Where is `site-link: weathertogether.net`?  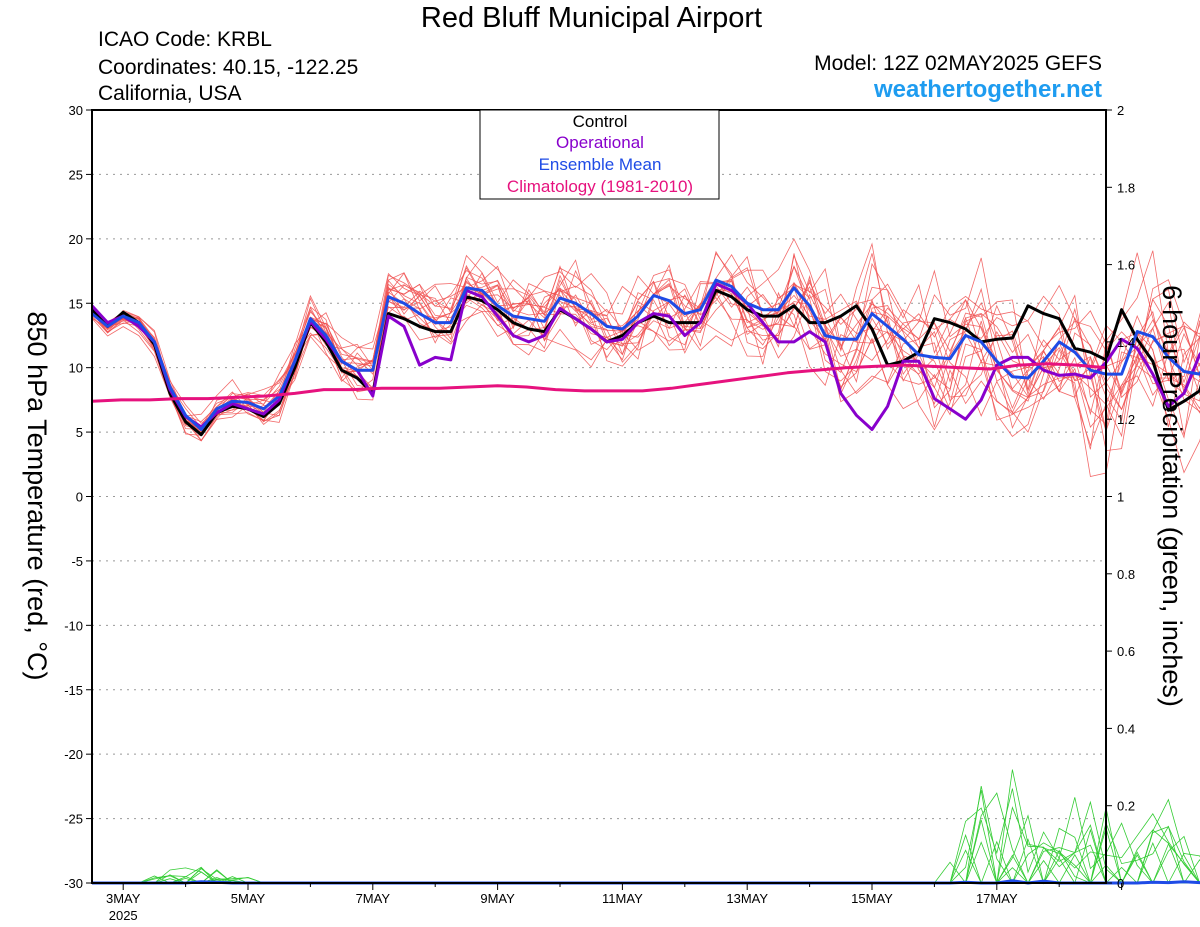 site-link: weathertogether.net is located at coordinates (987, 89).